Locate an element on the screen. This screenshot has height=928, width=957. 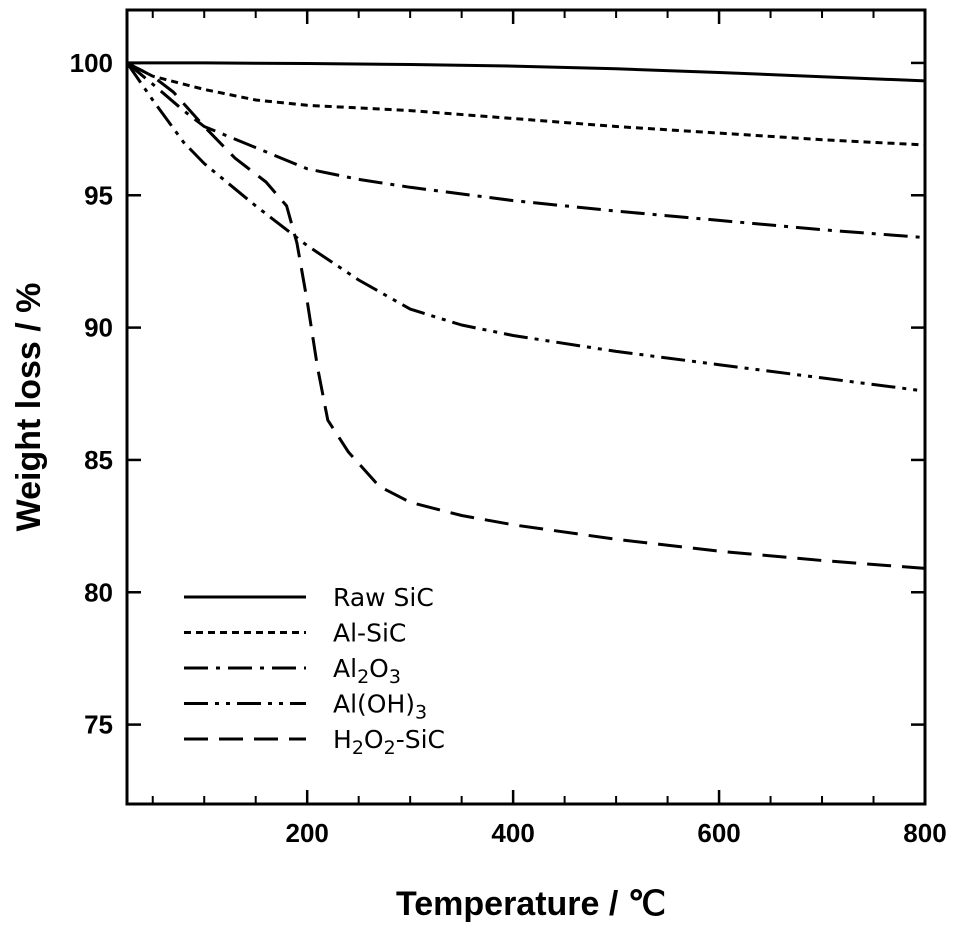
y-tick-label: 100 is located at coordinates (91, 63).